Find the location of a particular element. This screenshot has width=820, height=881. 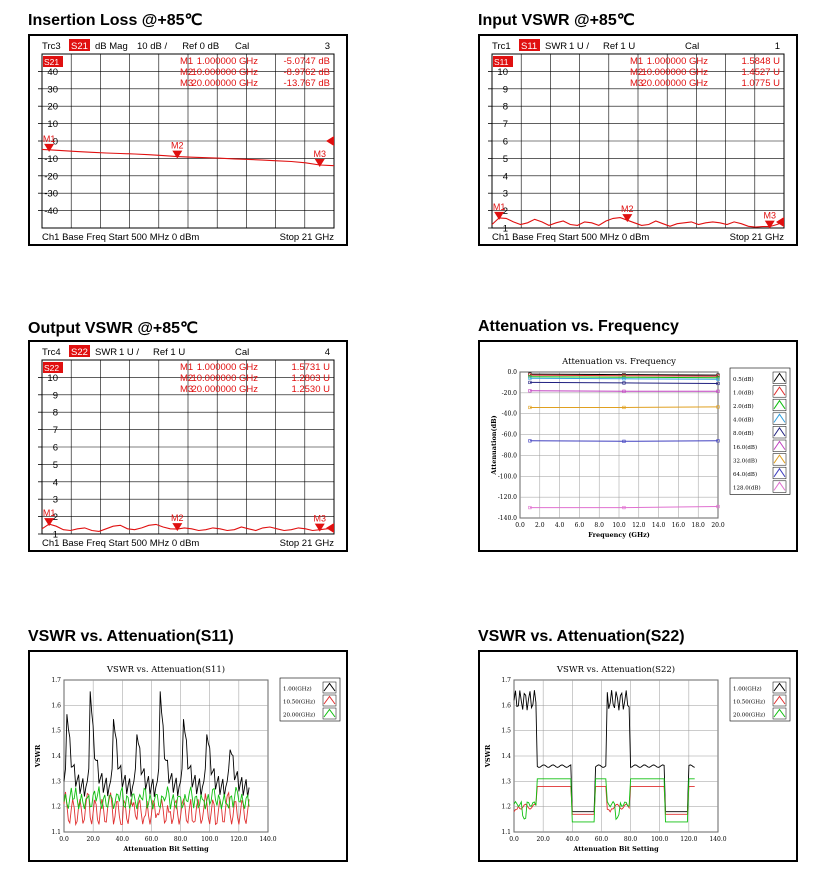

marker-m1 is located at coordinates (49, 147).